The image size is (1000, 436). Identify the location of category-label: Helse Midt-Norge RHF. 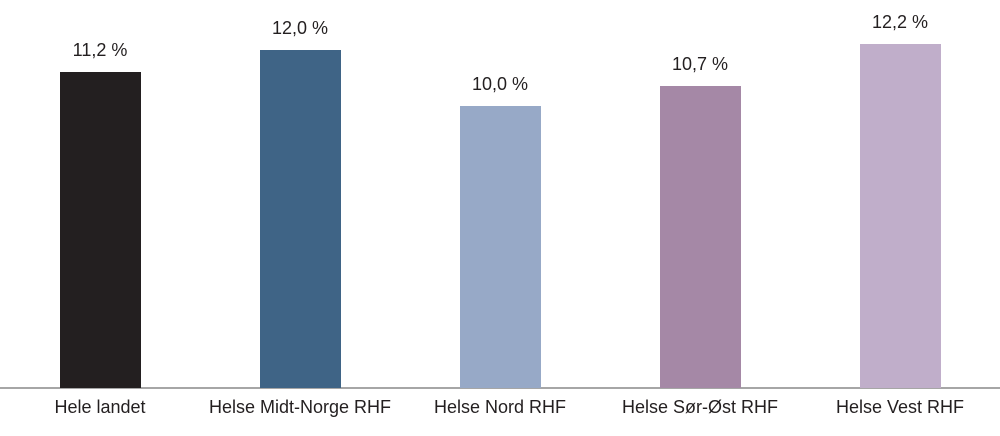
(300, 407).